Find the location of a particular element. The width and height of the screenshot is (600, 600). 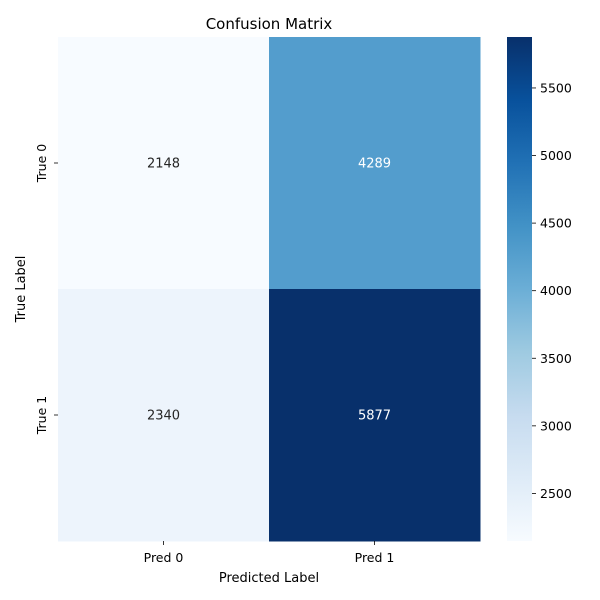

colorbar-tick-label: 3500 is located at coordinates (556, 358).